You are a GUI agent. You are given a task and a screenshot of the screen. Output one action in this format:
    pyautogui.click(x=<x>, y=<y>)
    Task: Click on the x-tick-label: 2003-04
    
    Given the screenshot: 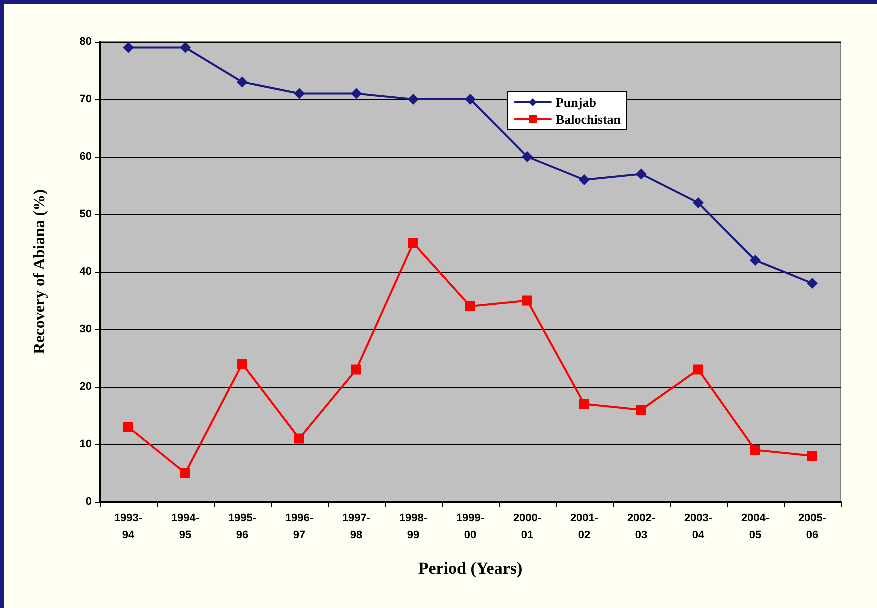 What is the action you would take?
    pyautogui.click(x=698, y=527)
    